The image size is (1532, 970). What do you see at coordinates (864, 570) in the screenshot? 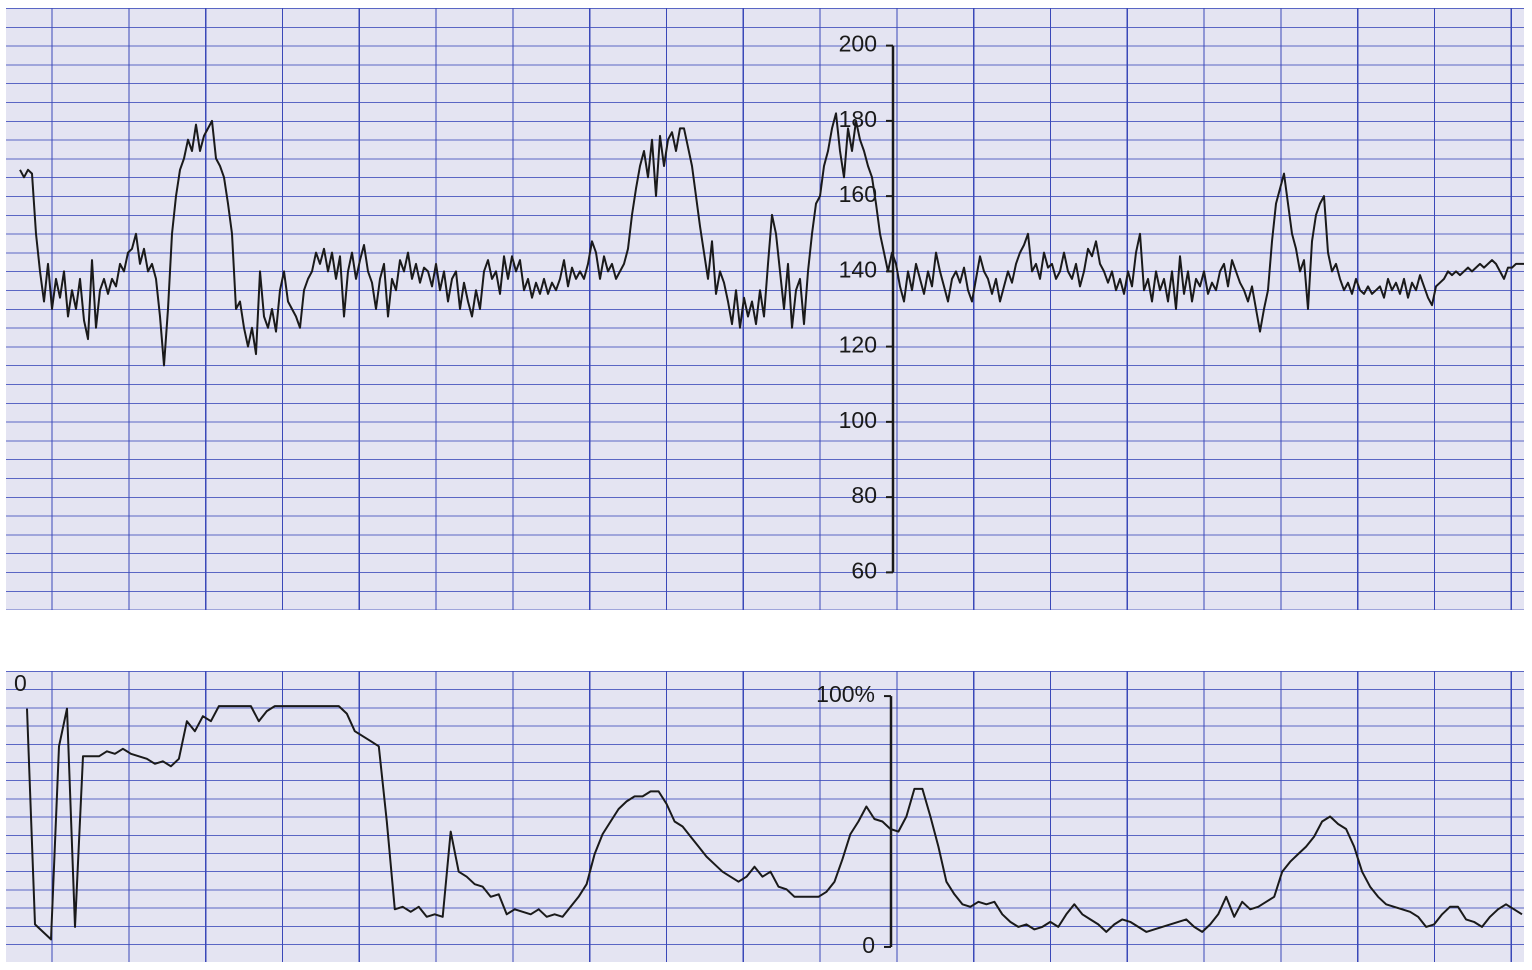
I see `y-tick-label: 60` at bounding box center [864, 570].